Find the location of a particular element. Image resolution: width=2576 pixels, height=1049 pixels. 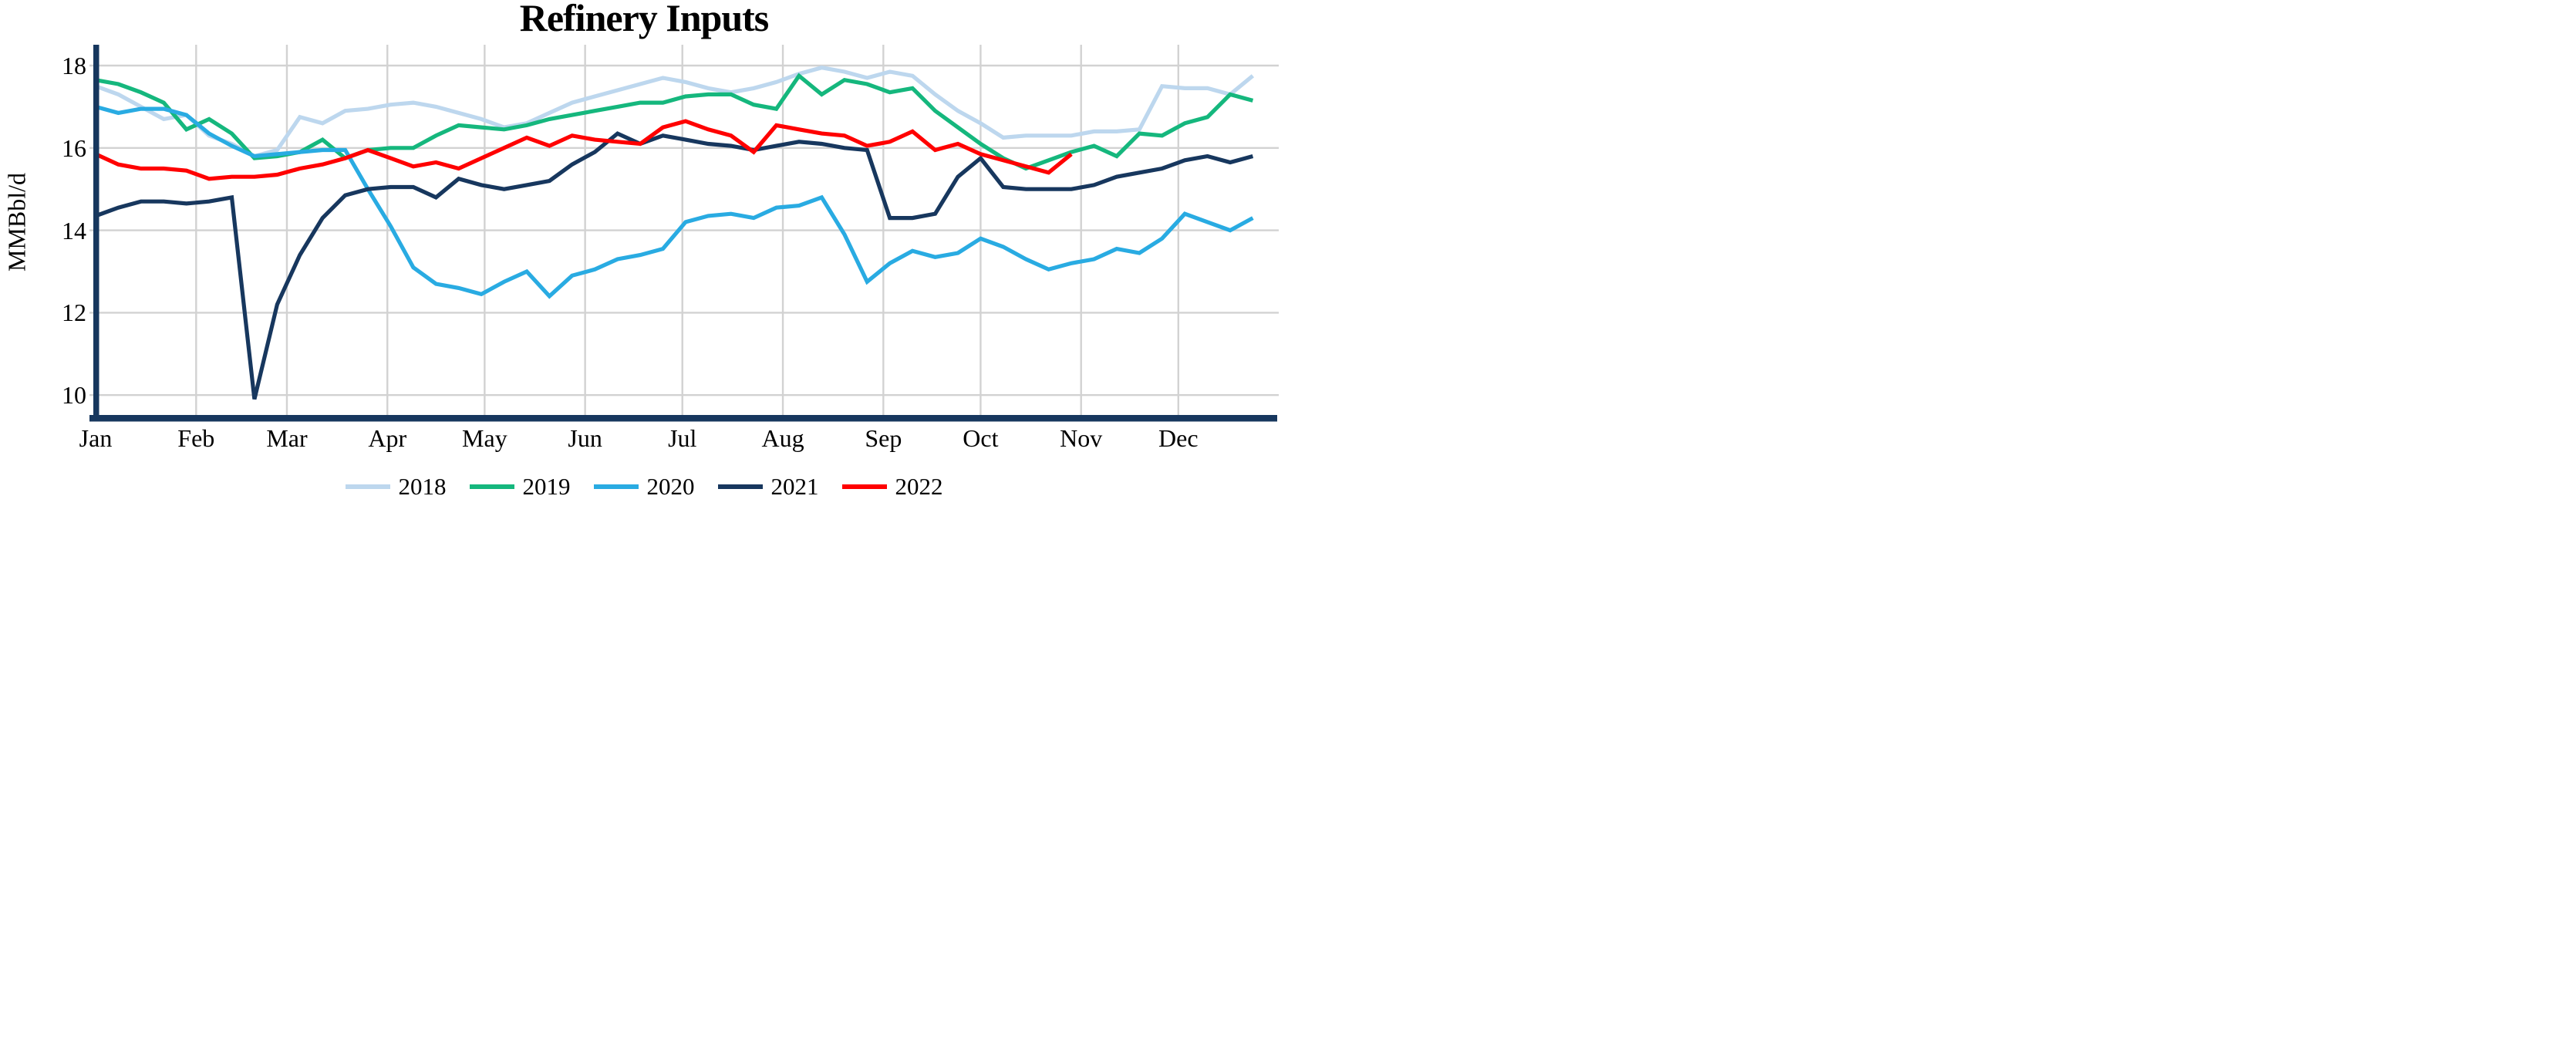

x-tick-label-sep: Sep is located at coordinates (883, 438).